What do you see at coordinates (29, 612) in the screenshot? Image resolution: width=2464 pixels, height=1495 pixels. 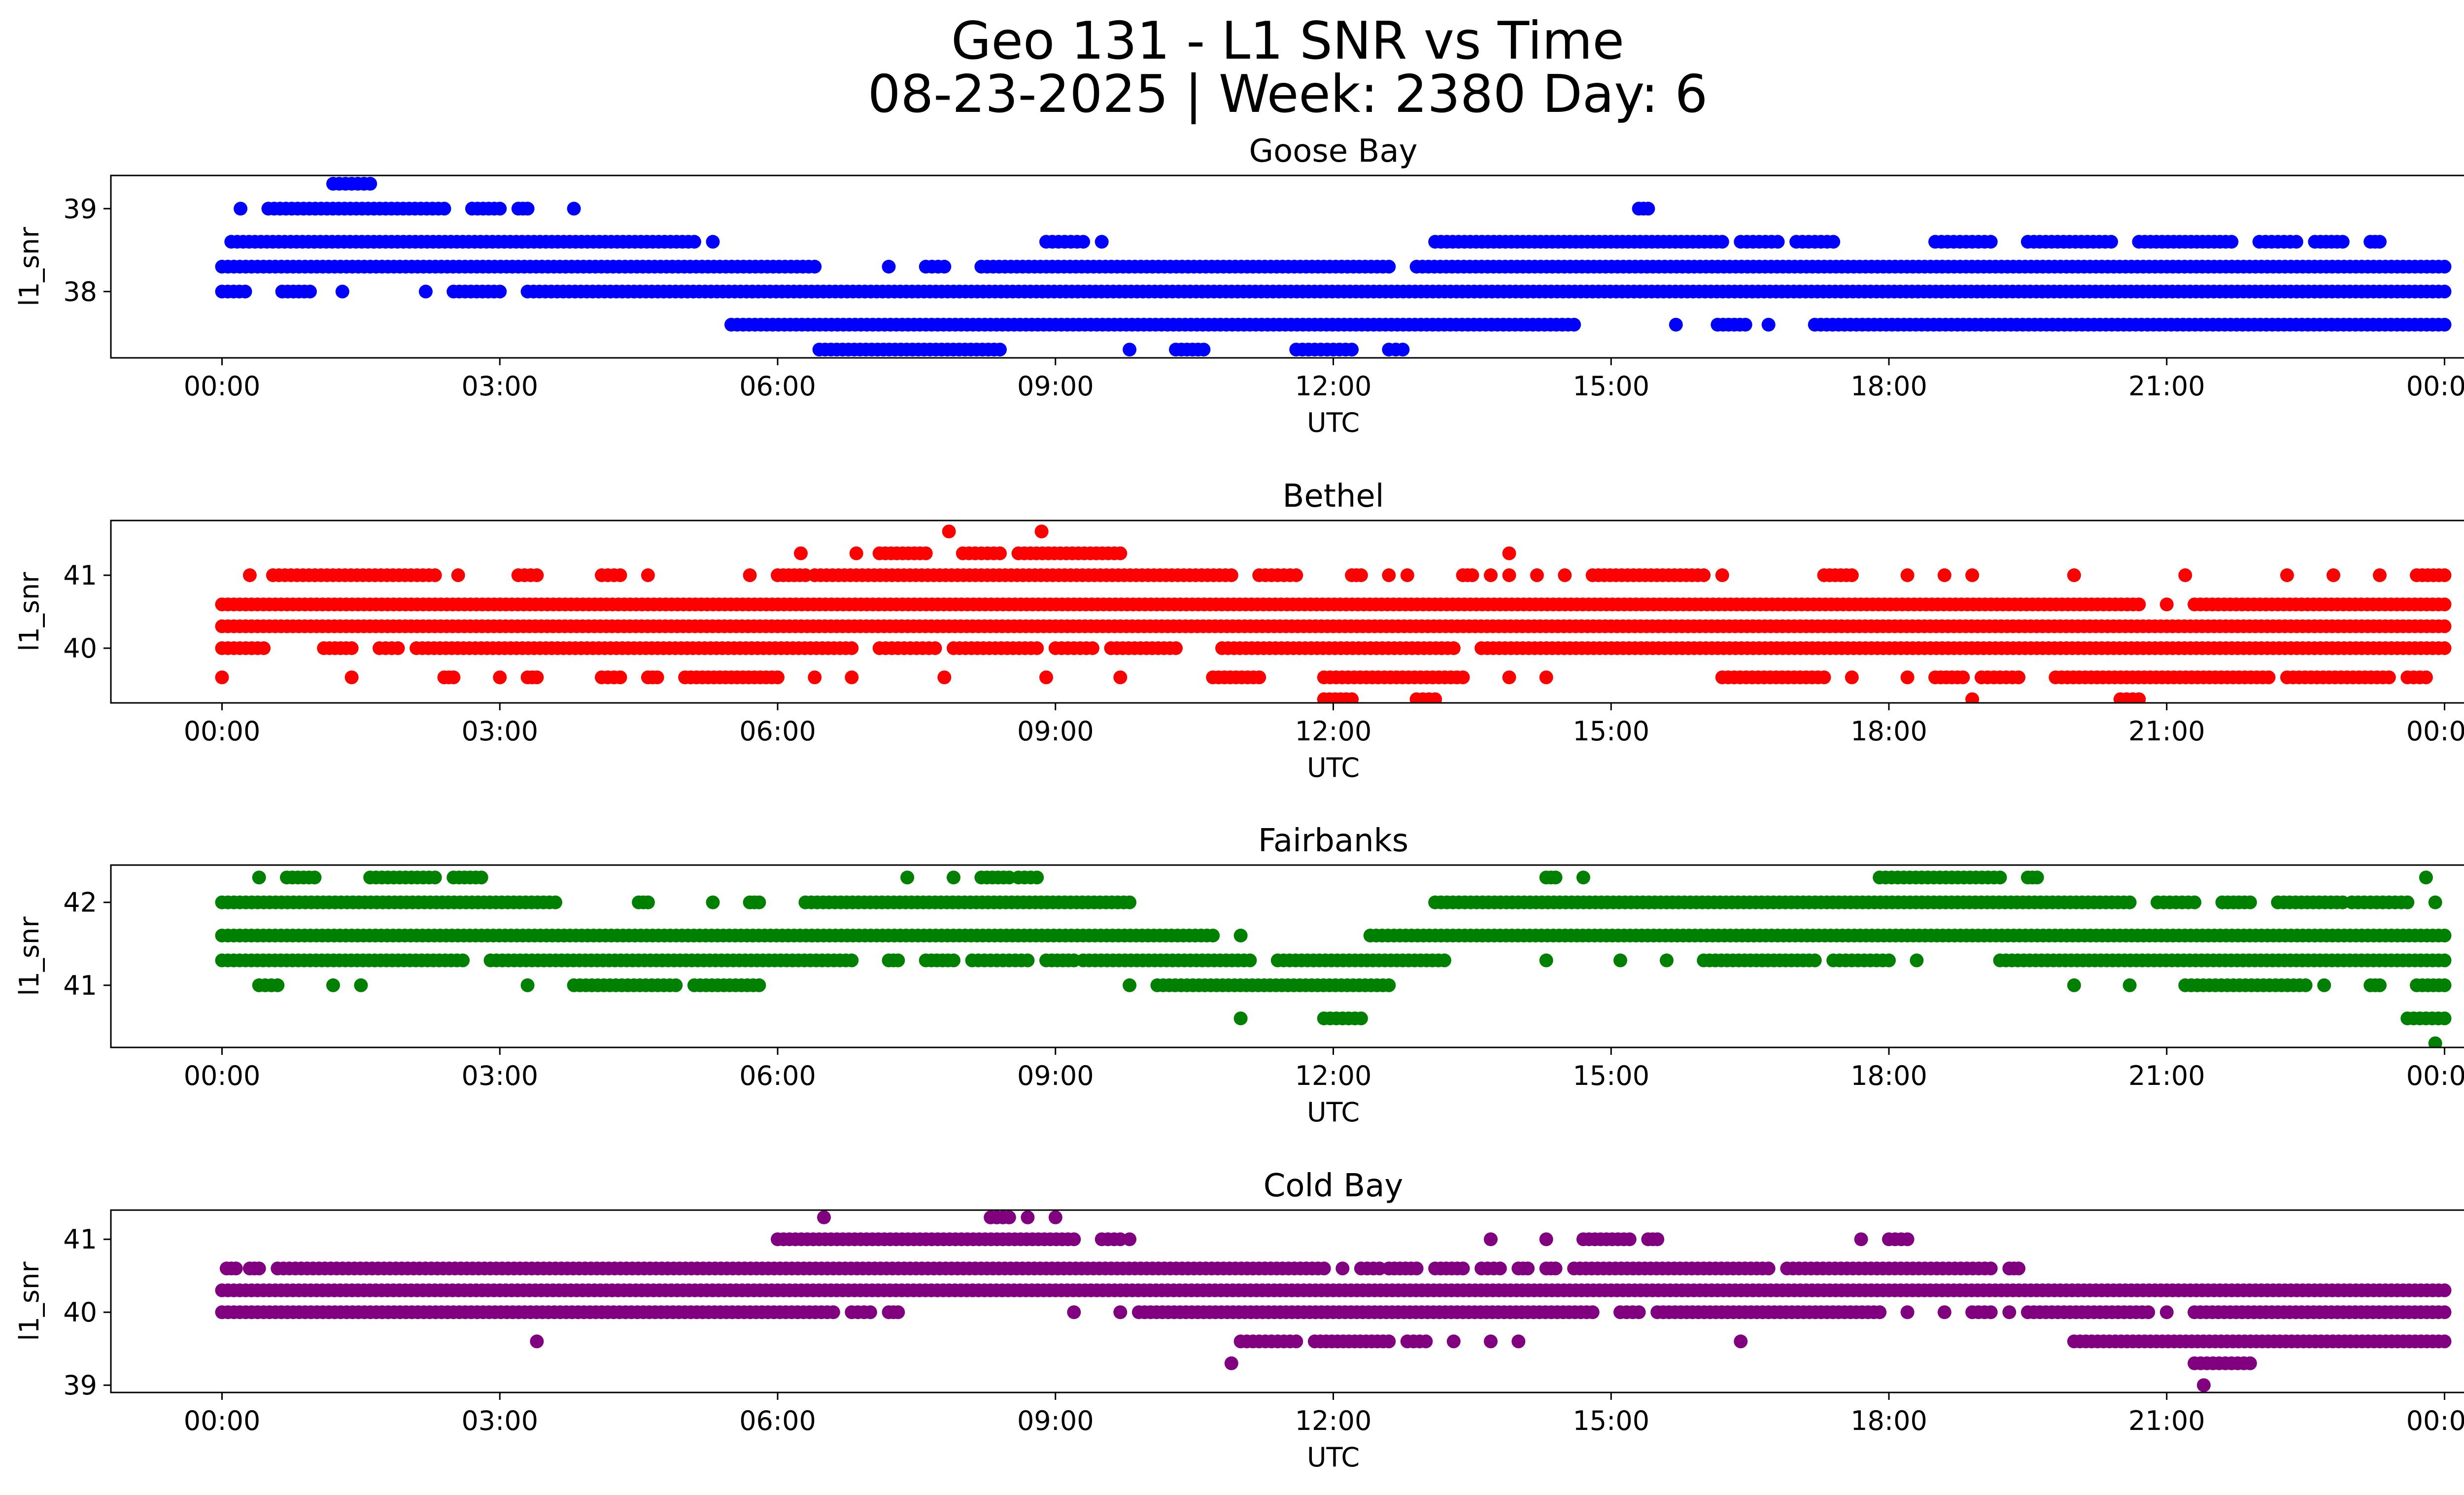 I see `bethel-y-axis-label: l1_snr` at bounding box center [29, 612].